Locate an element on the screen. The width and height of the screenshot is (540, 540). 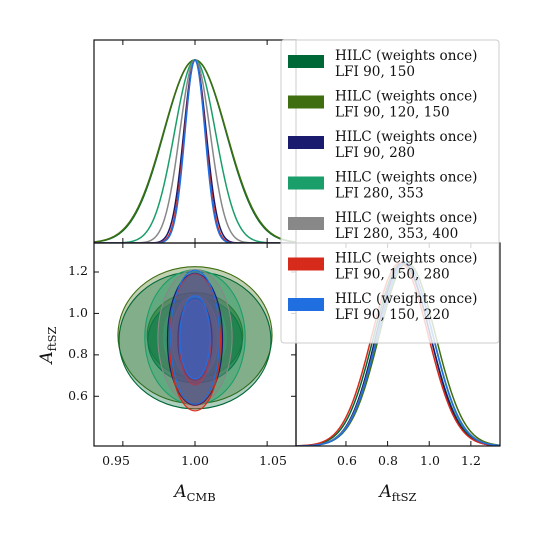
marginal-curve is located at coordinates (195, 151).